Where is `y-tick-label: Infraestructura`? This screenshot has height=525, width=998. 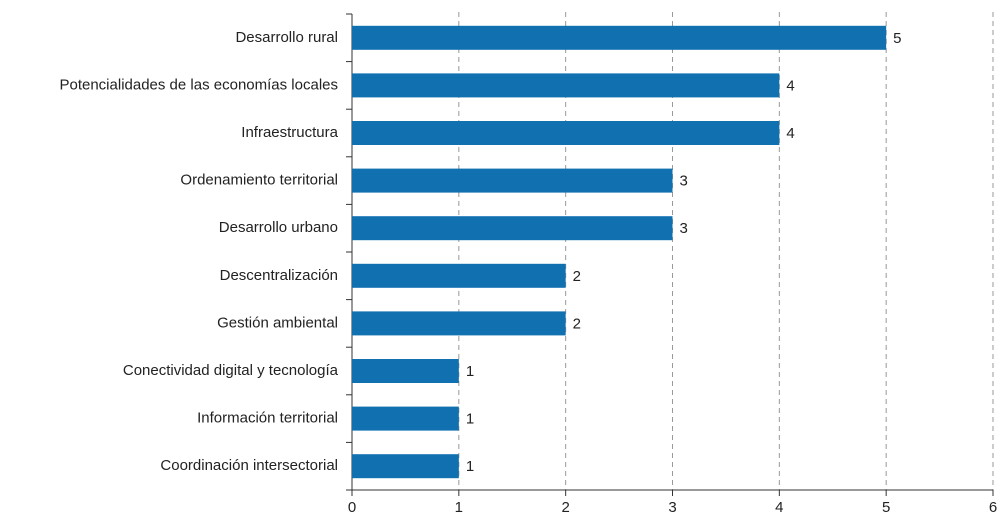 y-tick-label: Infraestructura is located at coordinates (289, 132).